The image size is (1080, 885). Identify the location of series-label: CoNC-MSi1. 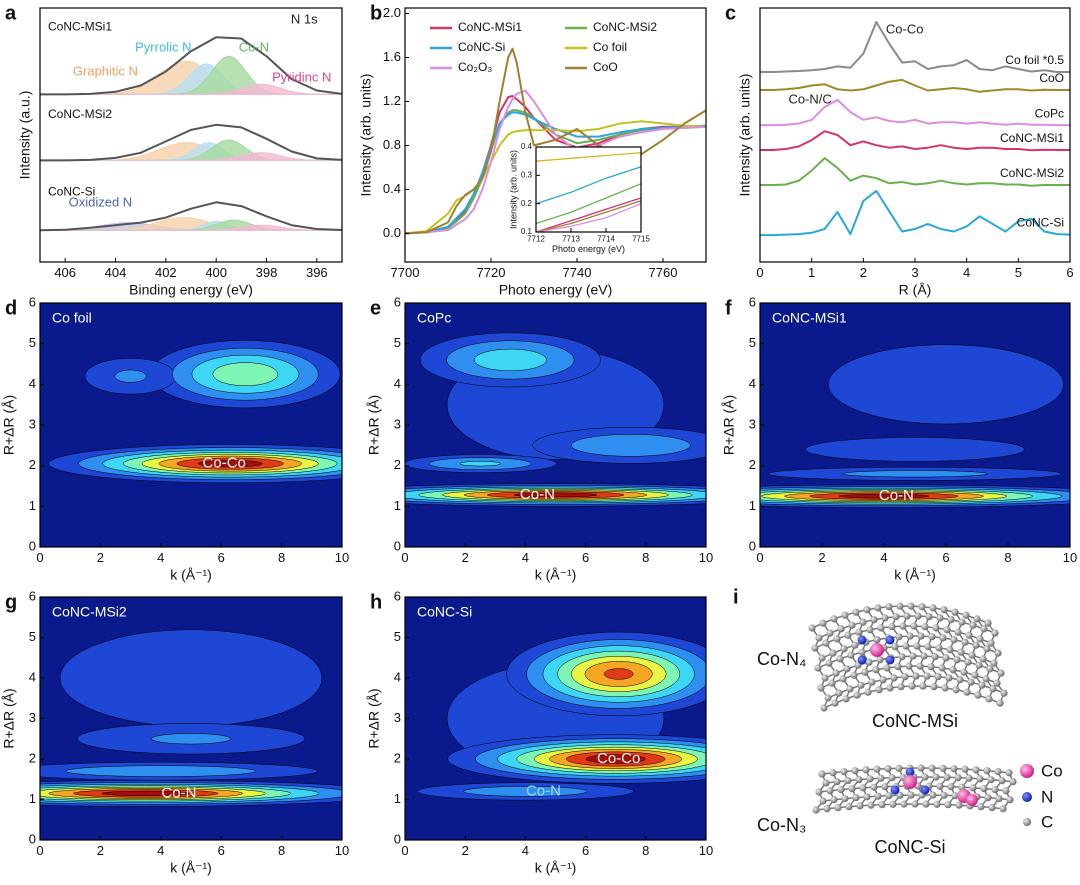
(1032, 138).